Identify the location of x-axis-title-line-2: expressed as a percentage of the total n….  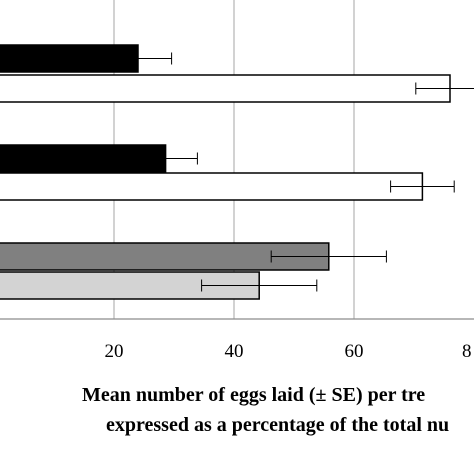
(277, 425).